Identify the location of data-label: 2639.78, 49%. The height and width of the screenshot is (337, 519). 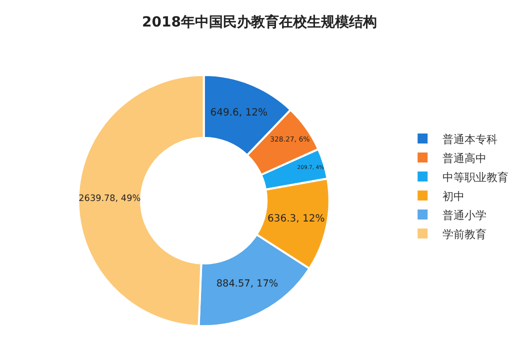
(109, 199).